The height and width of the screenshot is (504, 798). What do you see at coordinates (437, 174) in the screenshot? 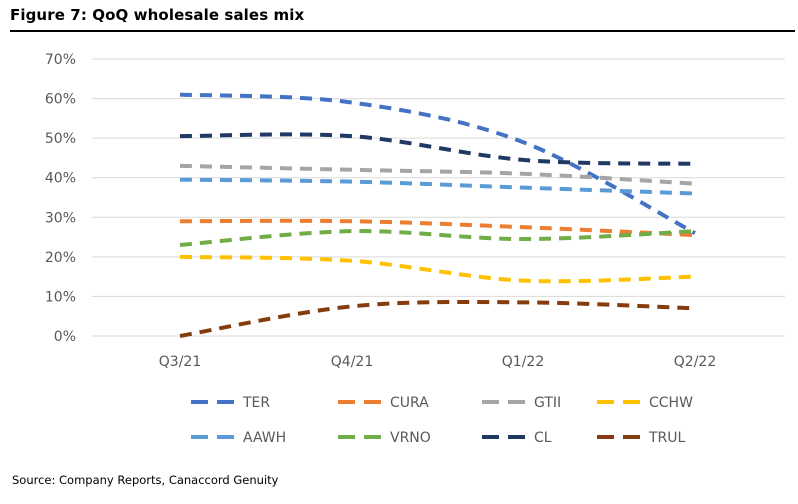
I see `series-line-gtii` at bounding box center [437, 174].